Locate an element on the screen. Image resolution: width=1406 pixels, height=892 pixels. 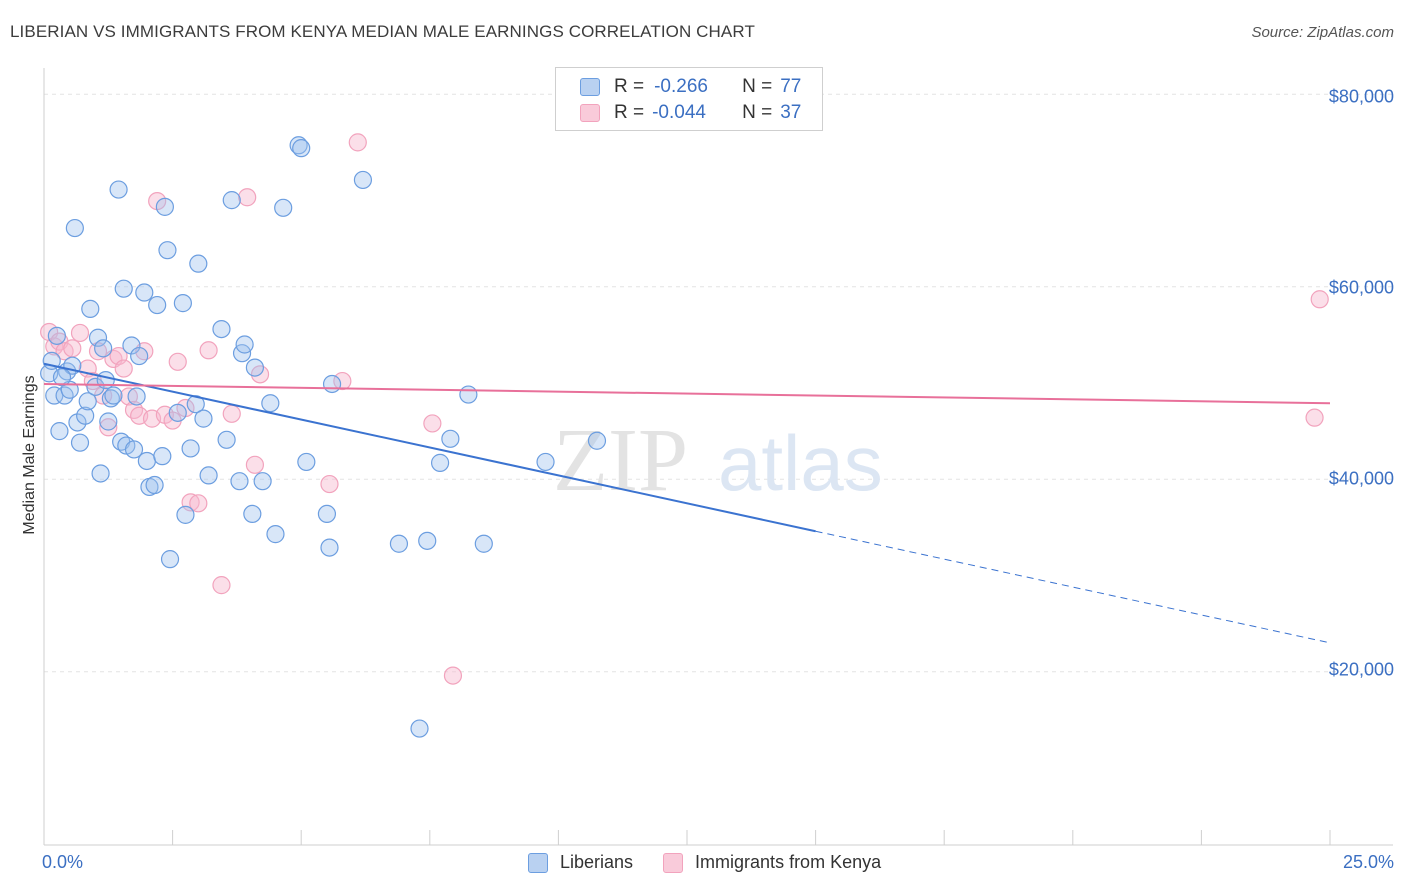
source-label: Source: ZipAtlas.com is located at coordinates (1322, 32).